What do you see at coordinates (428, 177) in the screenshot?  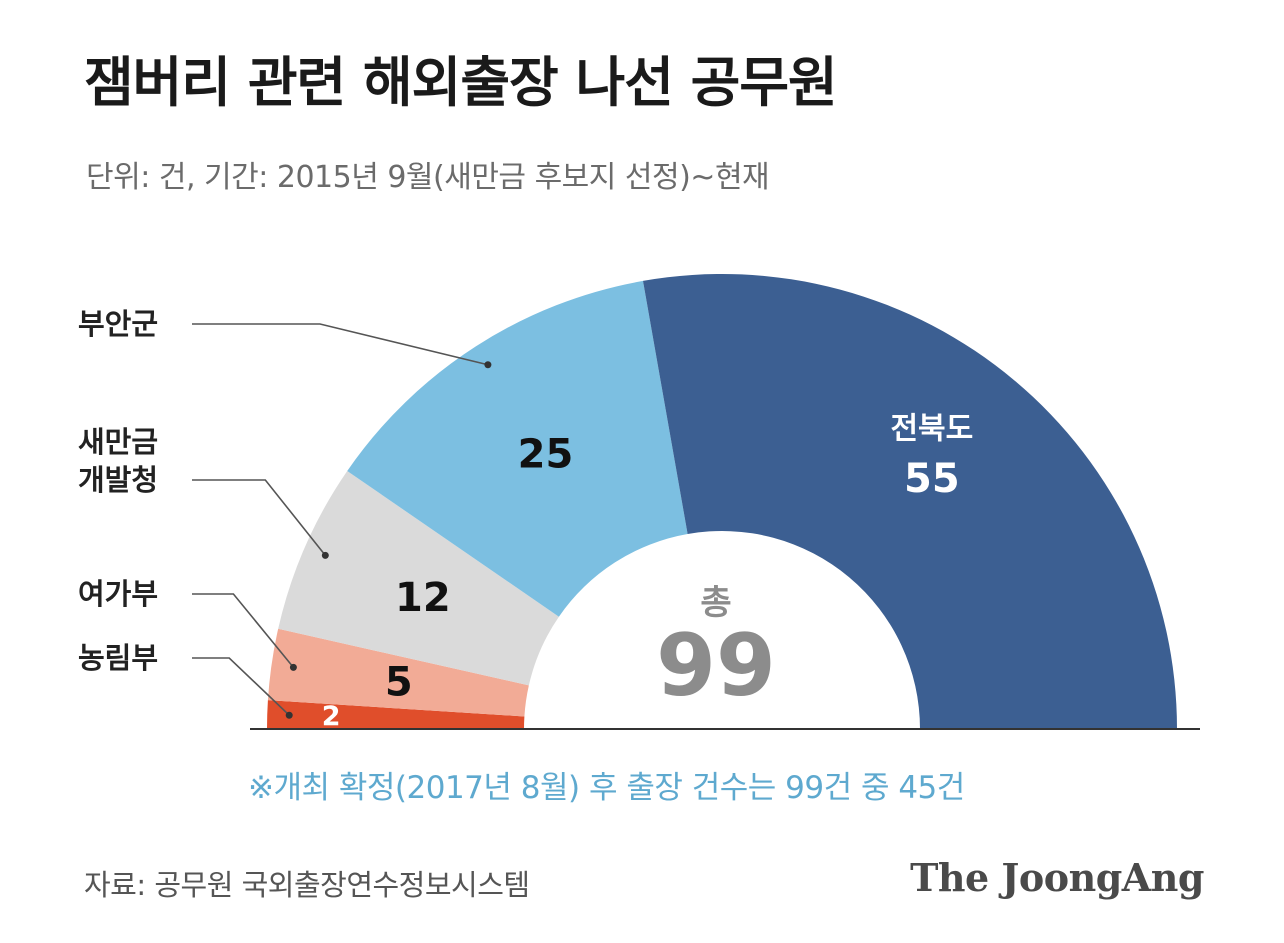 I see `chart-subtitle: 단위: 건, 기간: 2015년 9월(새만금 후보지 선정)~현재` at bounding box center [428, 177].